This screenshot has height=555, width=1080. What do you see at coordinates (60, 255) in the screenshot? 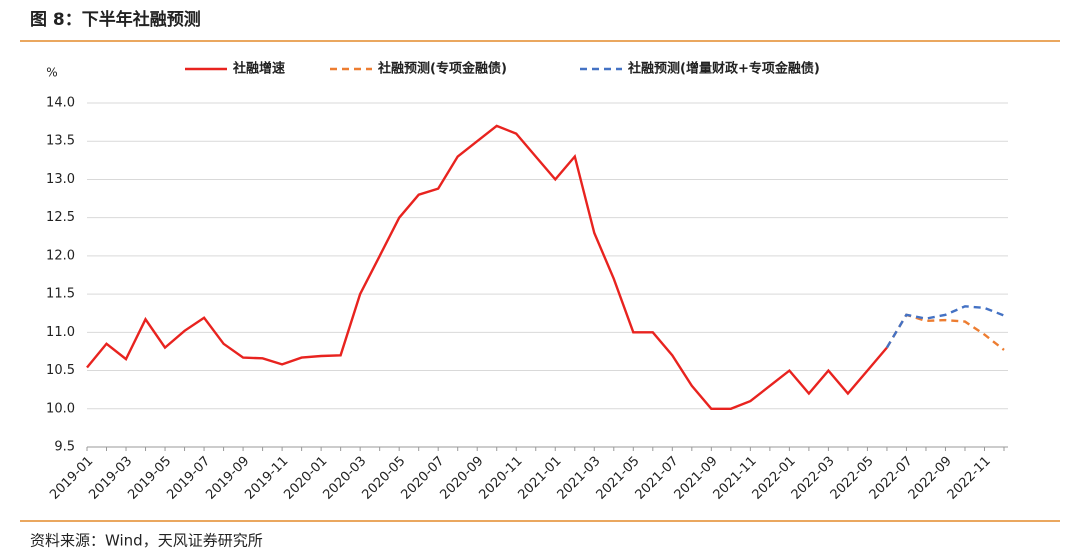
I see `y-tick-label: 12.0` at bounding box center [60, 255].